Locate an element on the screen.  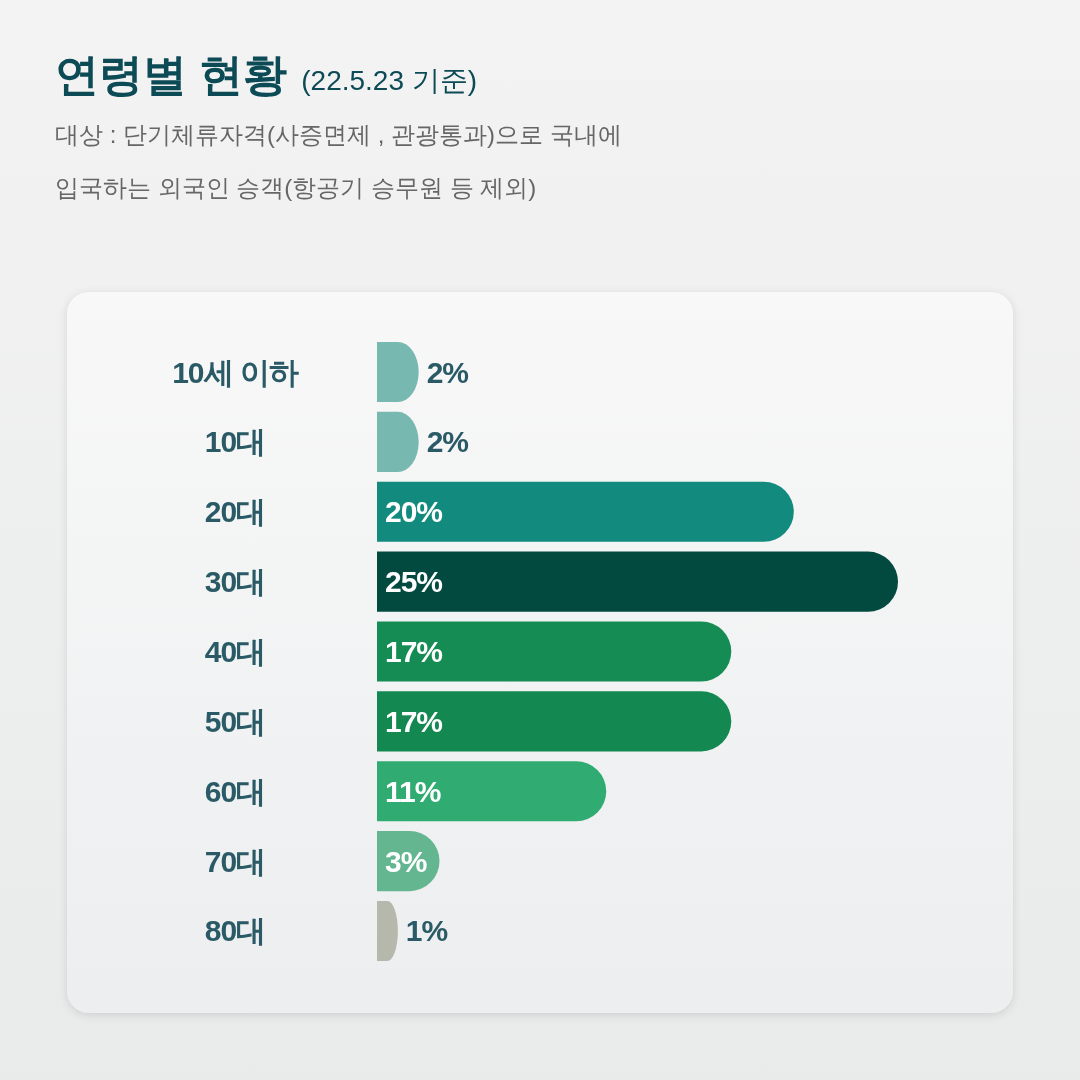
text: 입국하는 외국인 승객(항공기 승무원 등 제외) is located at coordinates (296, 187).